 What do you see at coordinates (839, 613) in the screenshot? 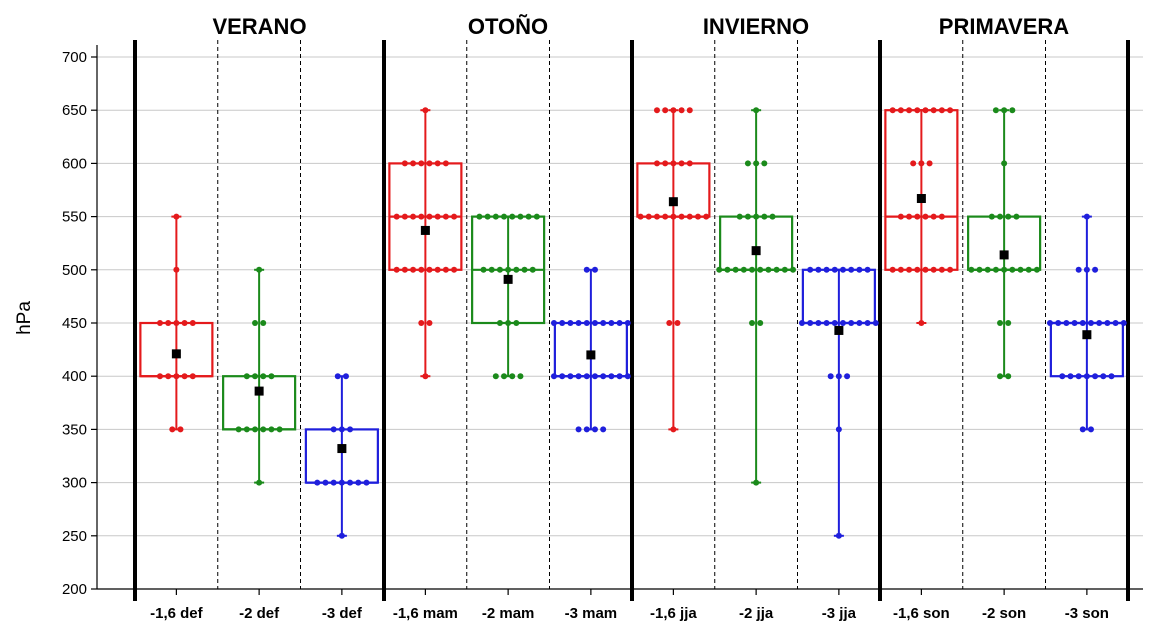
I see `category-label: -3 jja` at bounding box center [839, 613].